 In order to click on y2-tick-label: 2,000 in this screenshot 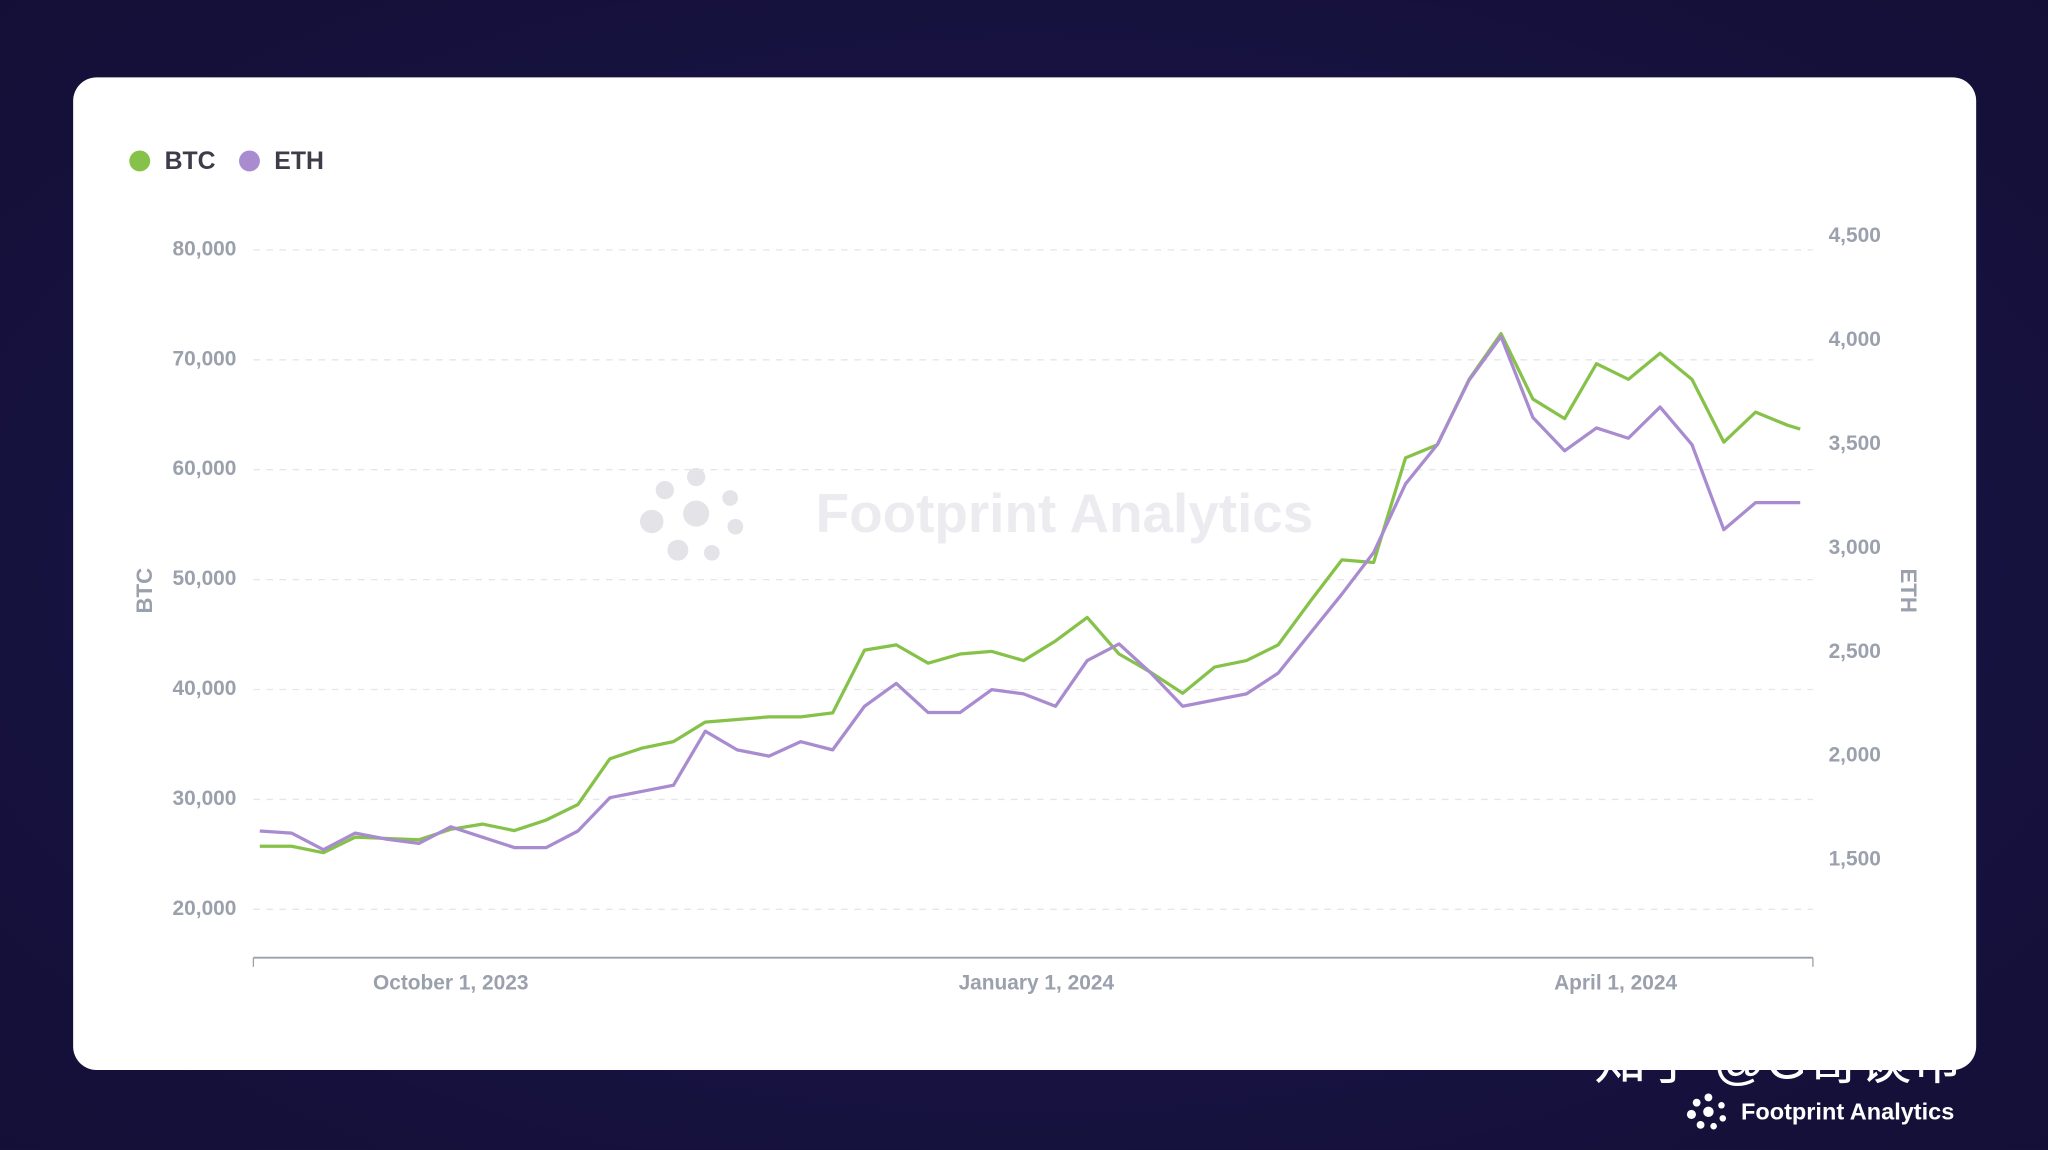, I will do `click(1855, 755)`.